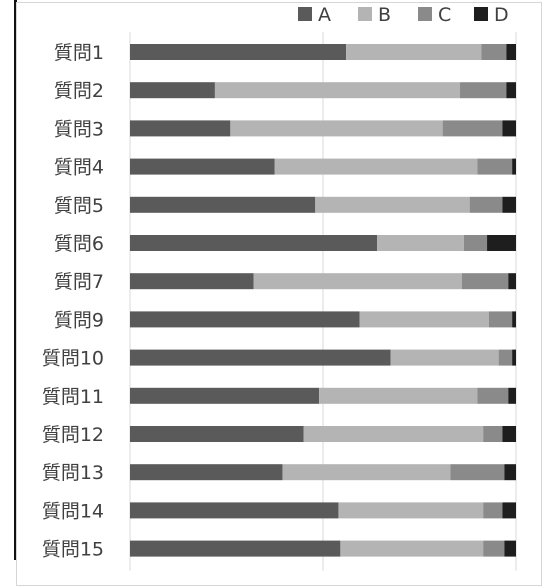  I want to click on category-label: 質問12, so click(73, 435).